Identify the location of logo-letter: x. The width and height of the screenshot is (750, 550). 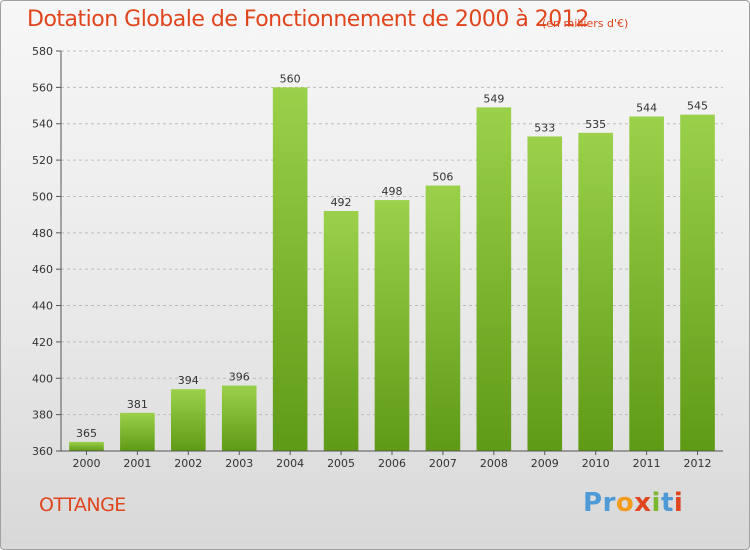
(643, 503).